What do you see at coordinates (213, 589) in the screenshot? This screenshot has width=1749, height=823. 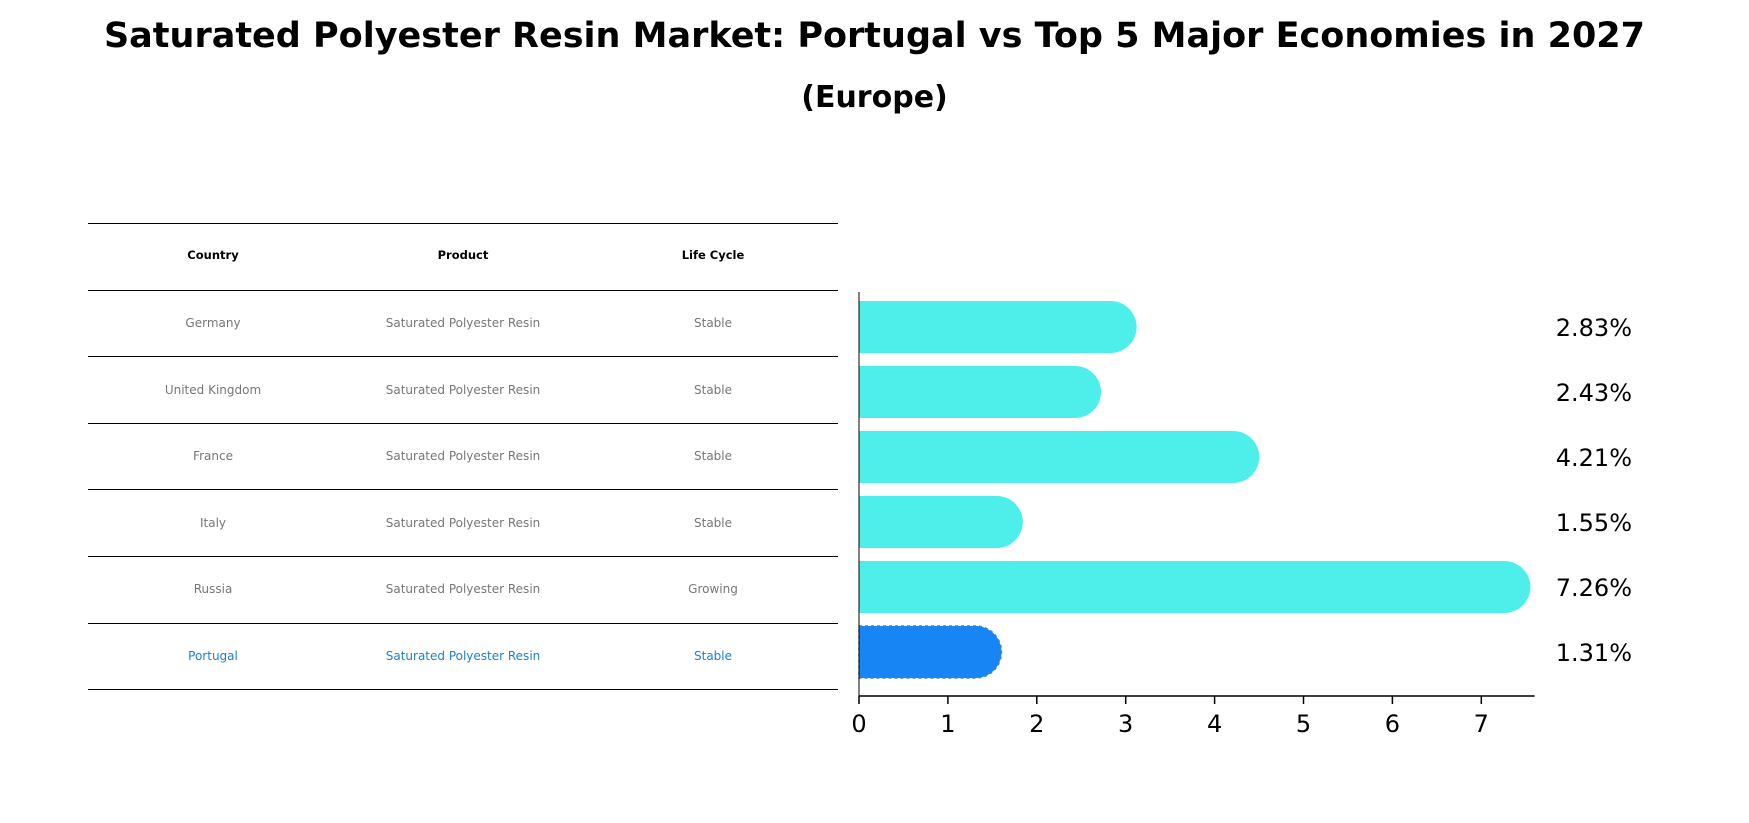 I see `table-cell-country: Russia` at bounding box center [213, 589].